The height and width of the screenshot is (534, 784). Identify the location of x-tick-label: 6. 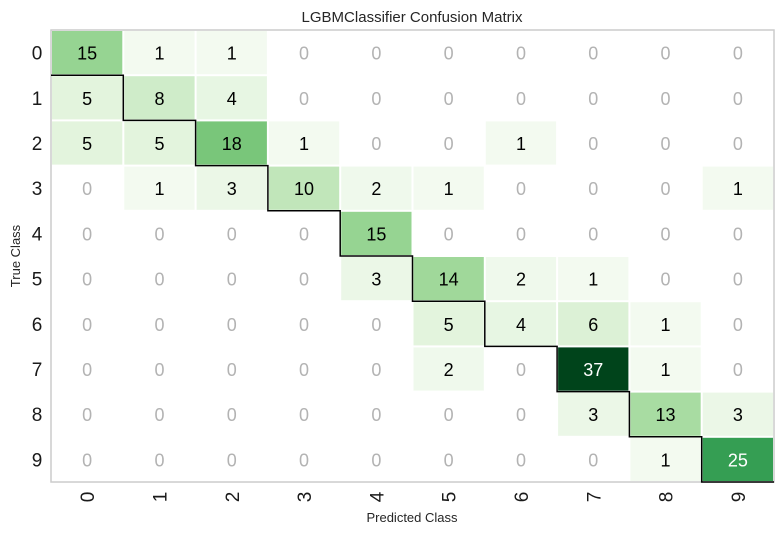
(522, 497).